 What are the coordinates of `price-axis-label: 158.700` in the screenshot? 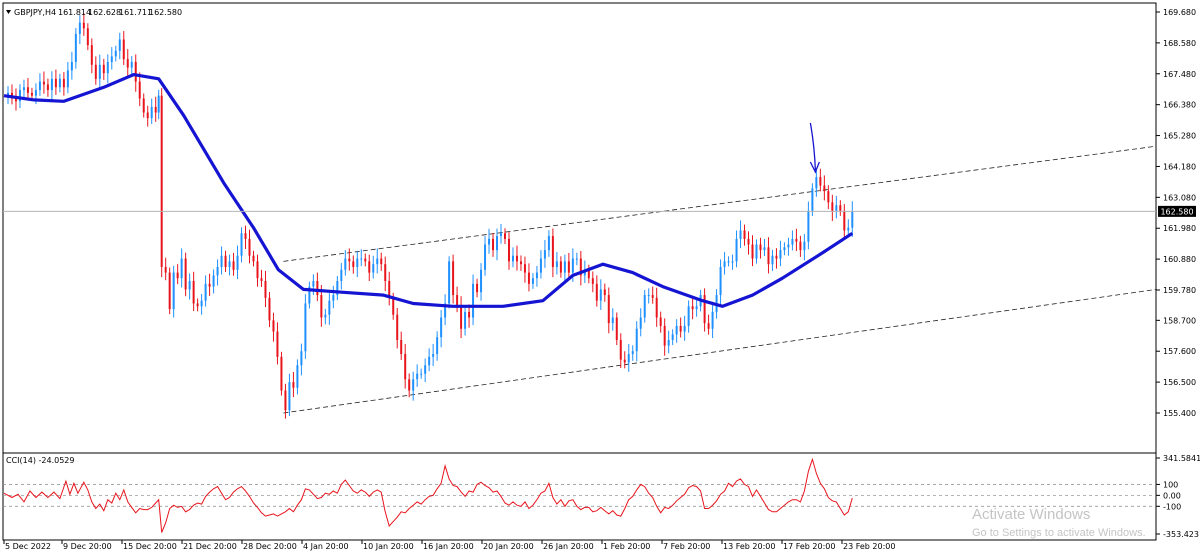 It's located at (1179, 320).